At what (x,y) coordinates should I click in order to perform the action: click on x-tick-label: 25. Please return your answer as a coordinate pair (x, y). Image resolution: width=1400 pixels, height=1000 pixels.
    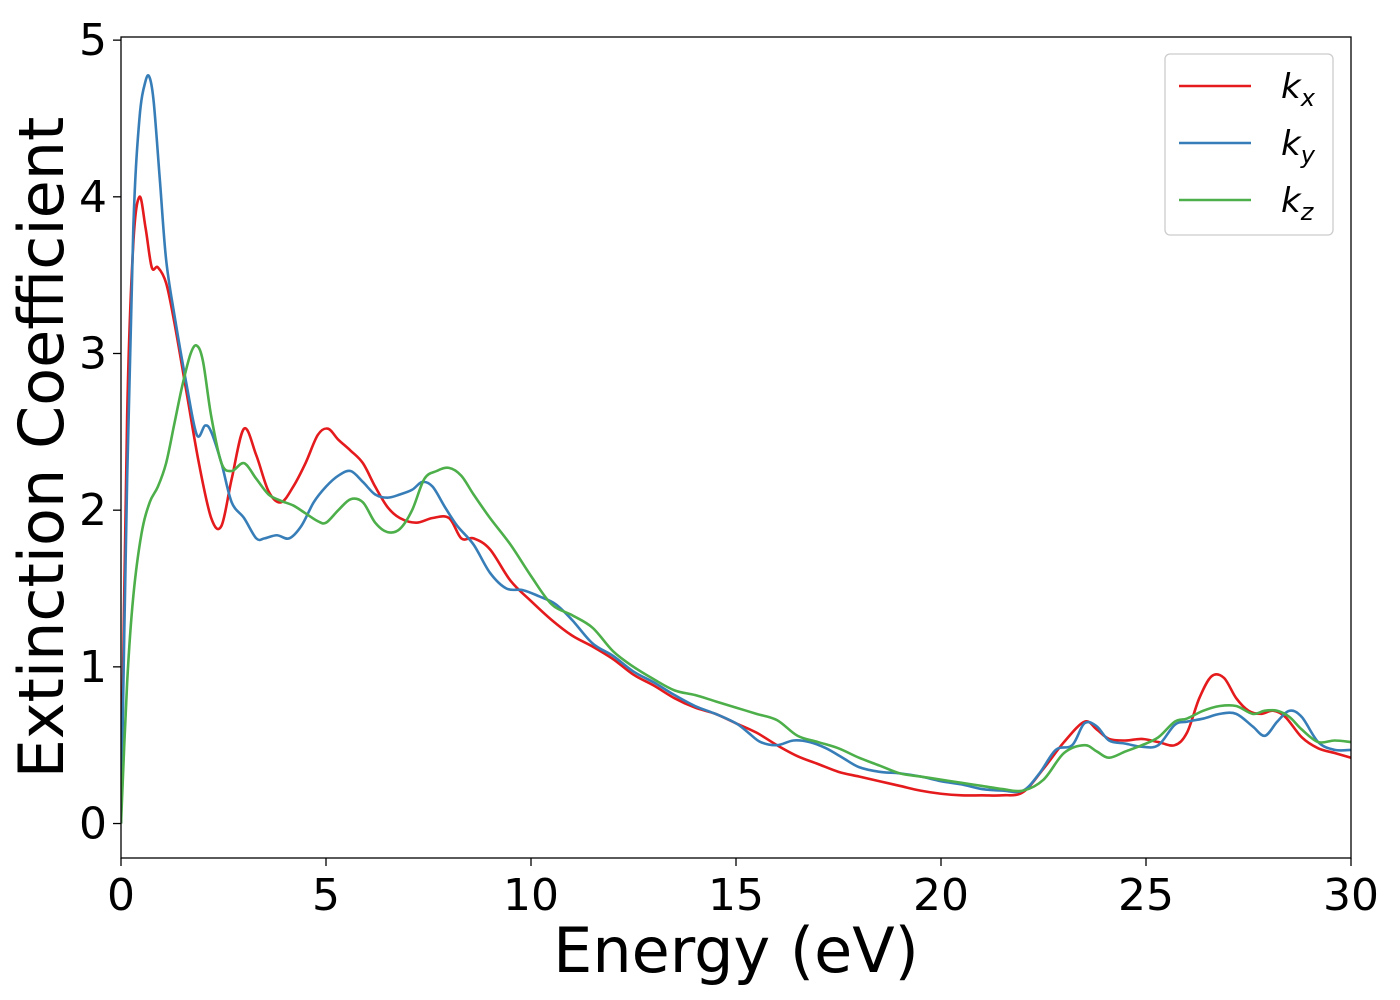
    Looking at the image, I should click on (1146, 895).